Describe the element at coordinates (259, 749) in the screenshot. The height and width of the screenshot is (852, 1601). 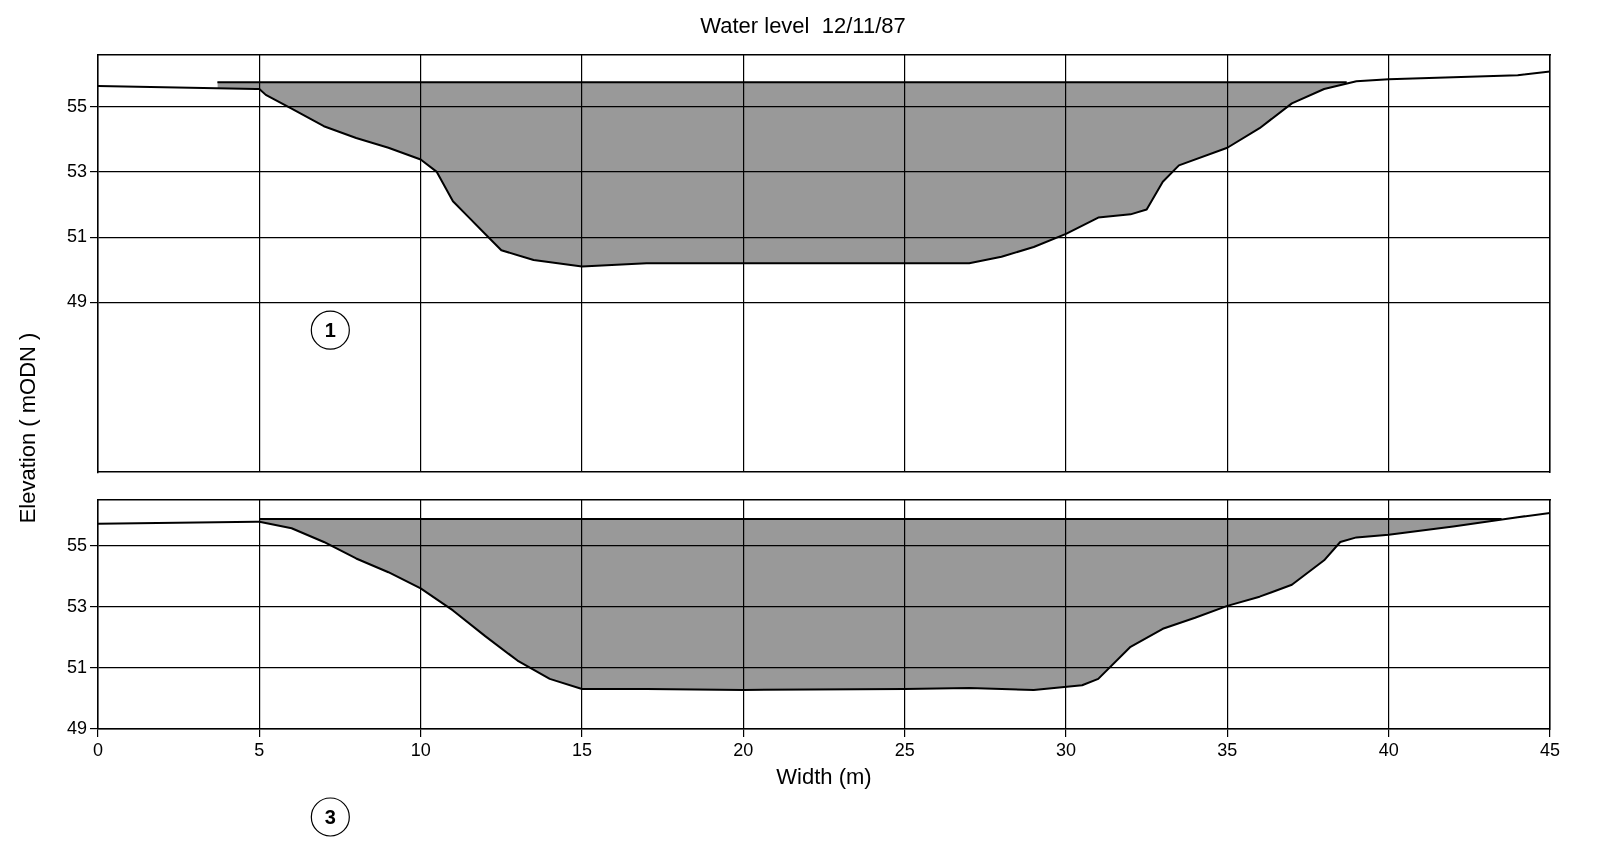
I see `x-tick-label: 5` at that location.